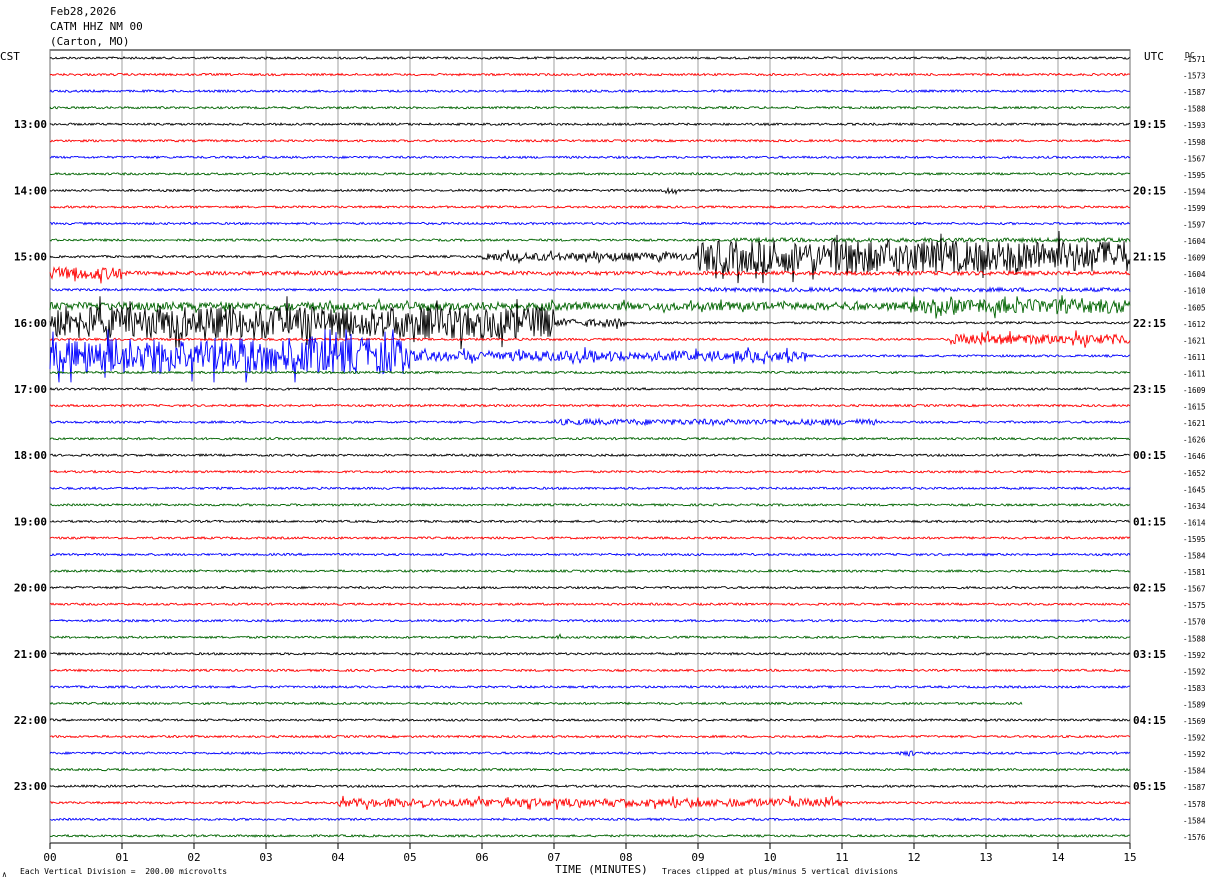 Image resolution: width=1210 pixels, height=886 pixels. Describe the element at coordinates (1194, 158) in the screenshot. I see `dc-offset-label: -1567` at that location.